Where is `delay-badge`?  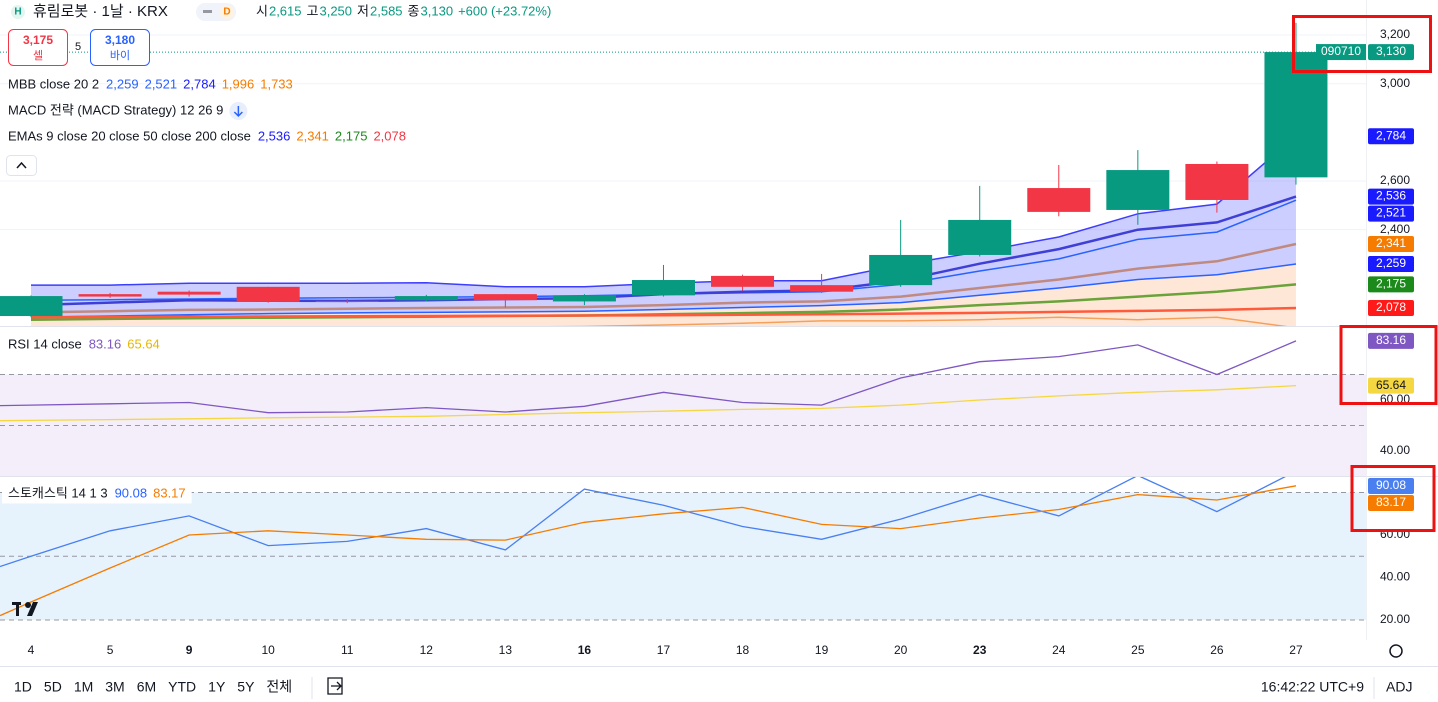 delay-badge is located at coordinates (227, 12).